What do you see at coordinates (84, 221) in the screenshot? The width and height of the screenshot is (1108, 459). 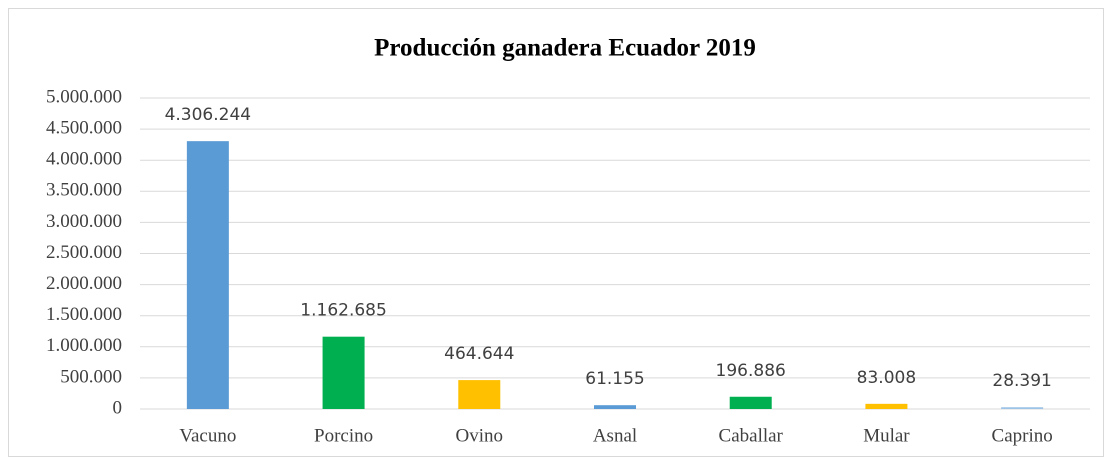 I see `y-tick-label: 3.000.000` at bounding box center [84, 221].